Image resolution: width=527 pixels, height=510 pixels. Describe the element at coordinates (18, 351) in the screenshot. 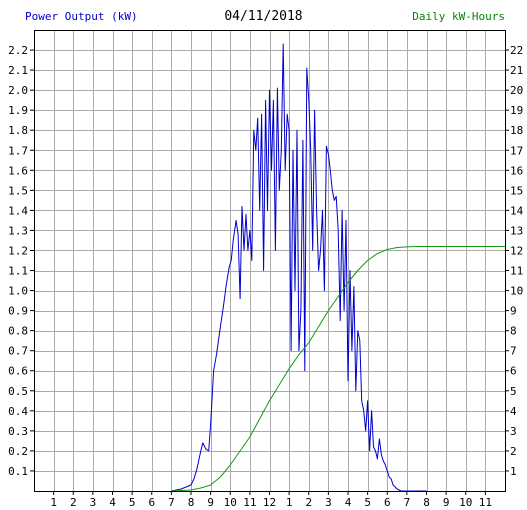

I see `left-tick-label: 0.7` at that location.